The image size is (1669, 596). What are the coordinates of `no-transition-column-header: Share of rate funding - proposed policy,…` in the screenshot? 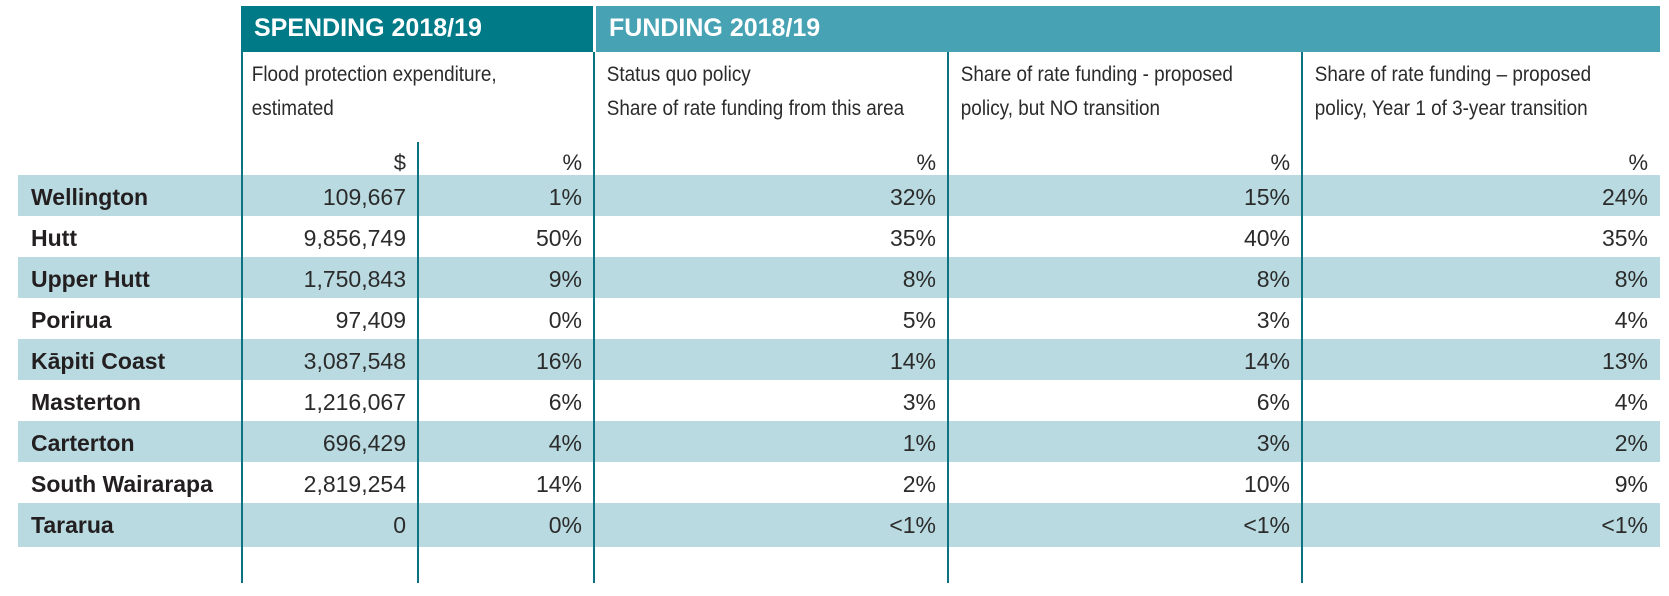 It's located at (1091, 92).